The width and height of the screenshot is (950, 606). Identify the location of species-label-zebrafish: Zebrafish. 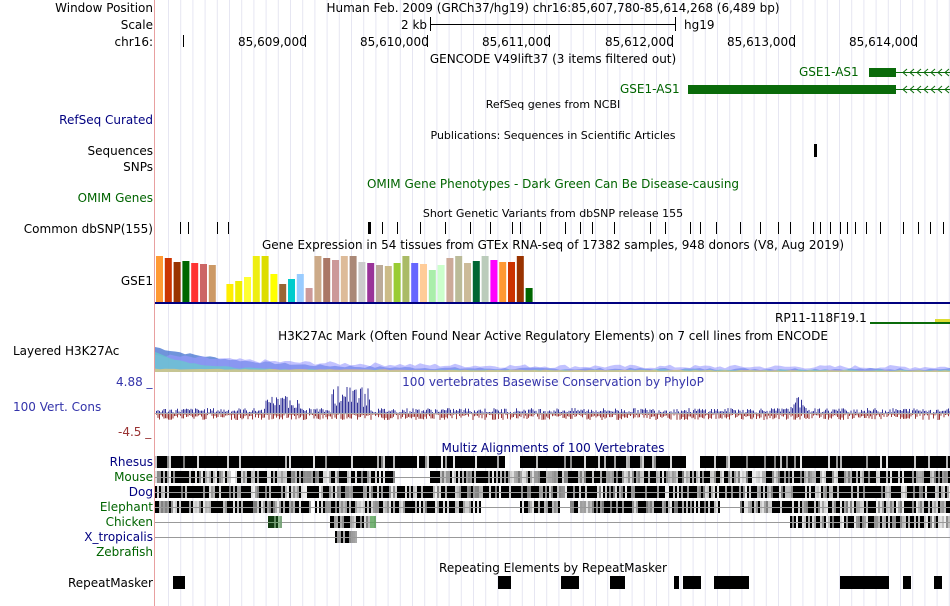
(124, 552).